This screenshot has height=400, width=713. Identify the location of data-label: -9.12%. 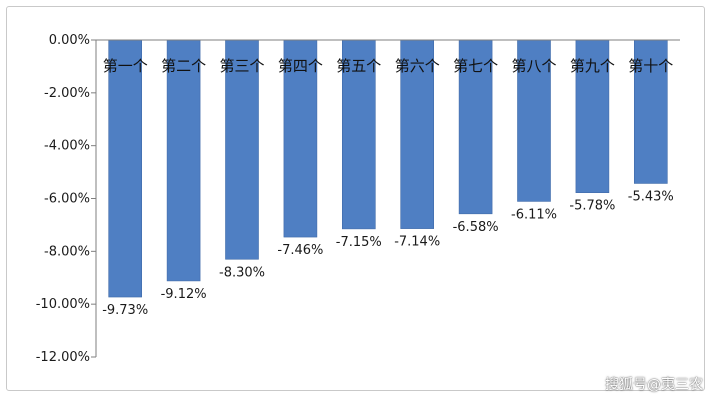
(184, 294).